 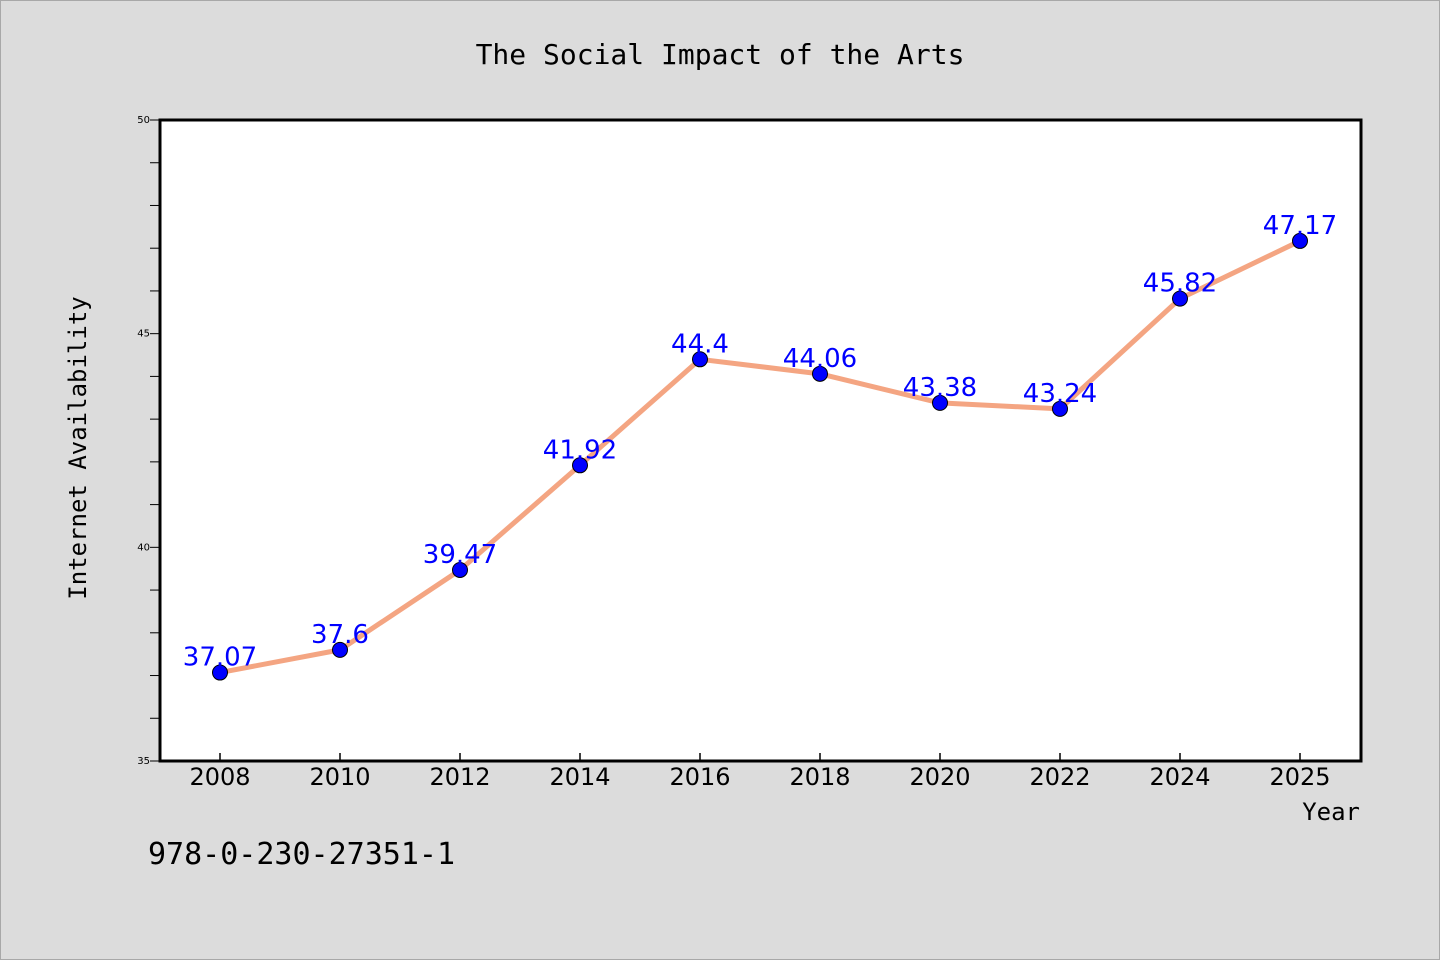 I want to click on x-tick-label: 2022, so click(x=1059, y=777).